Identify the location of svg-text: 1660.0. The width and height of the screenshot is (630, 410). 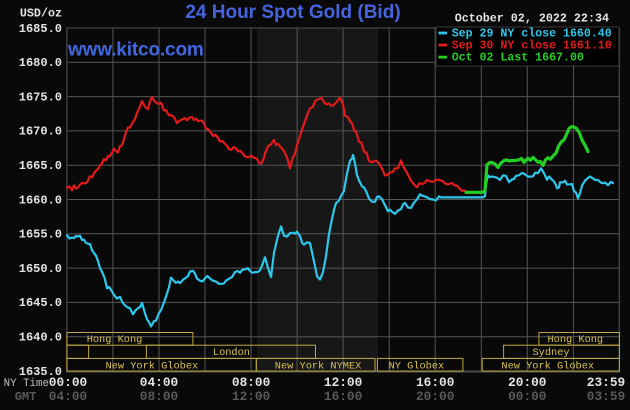
(40, 200).